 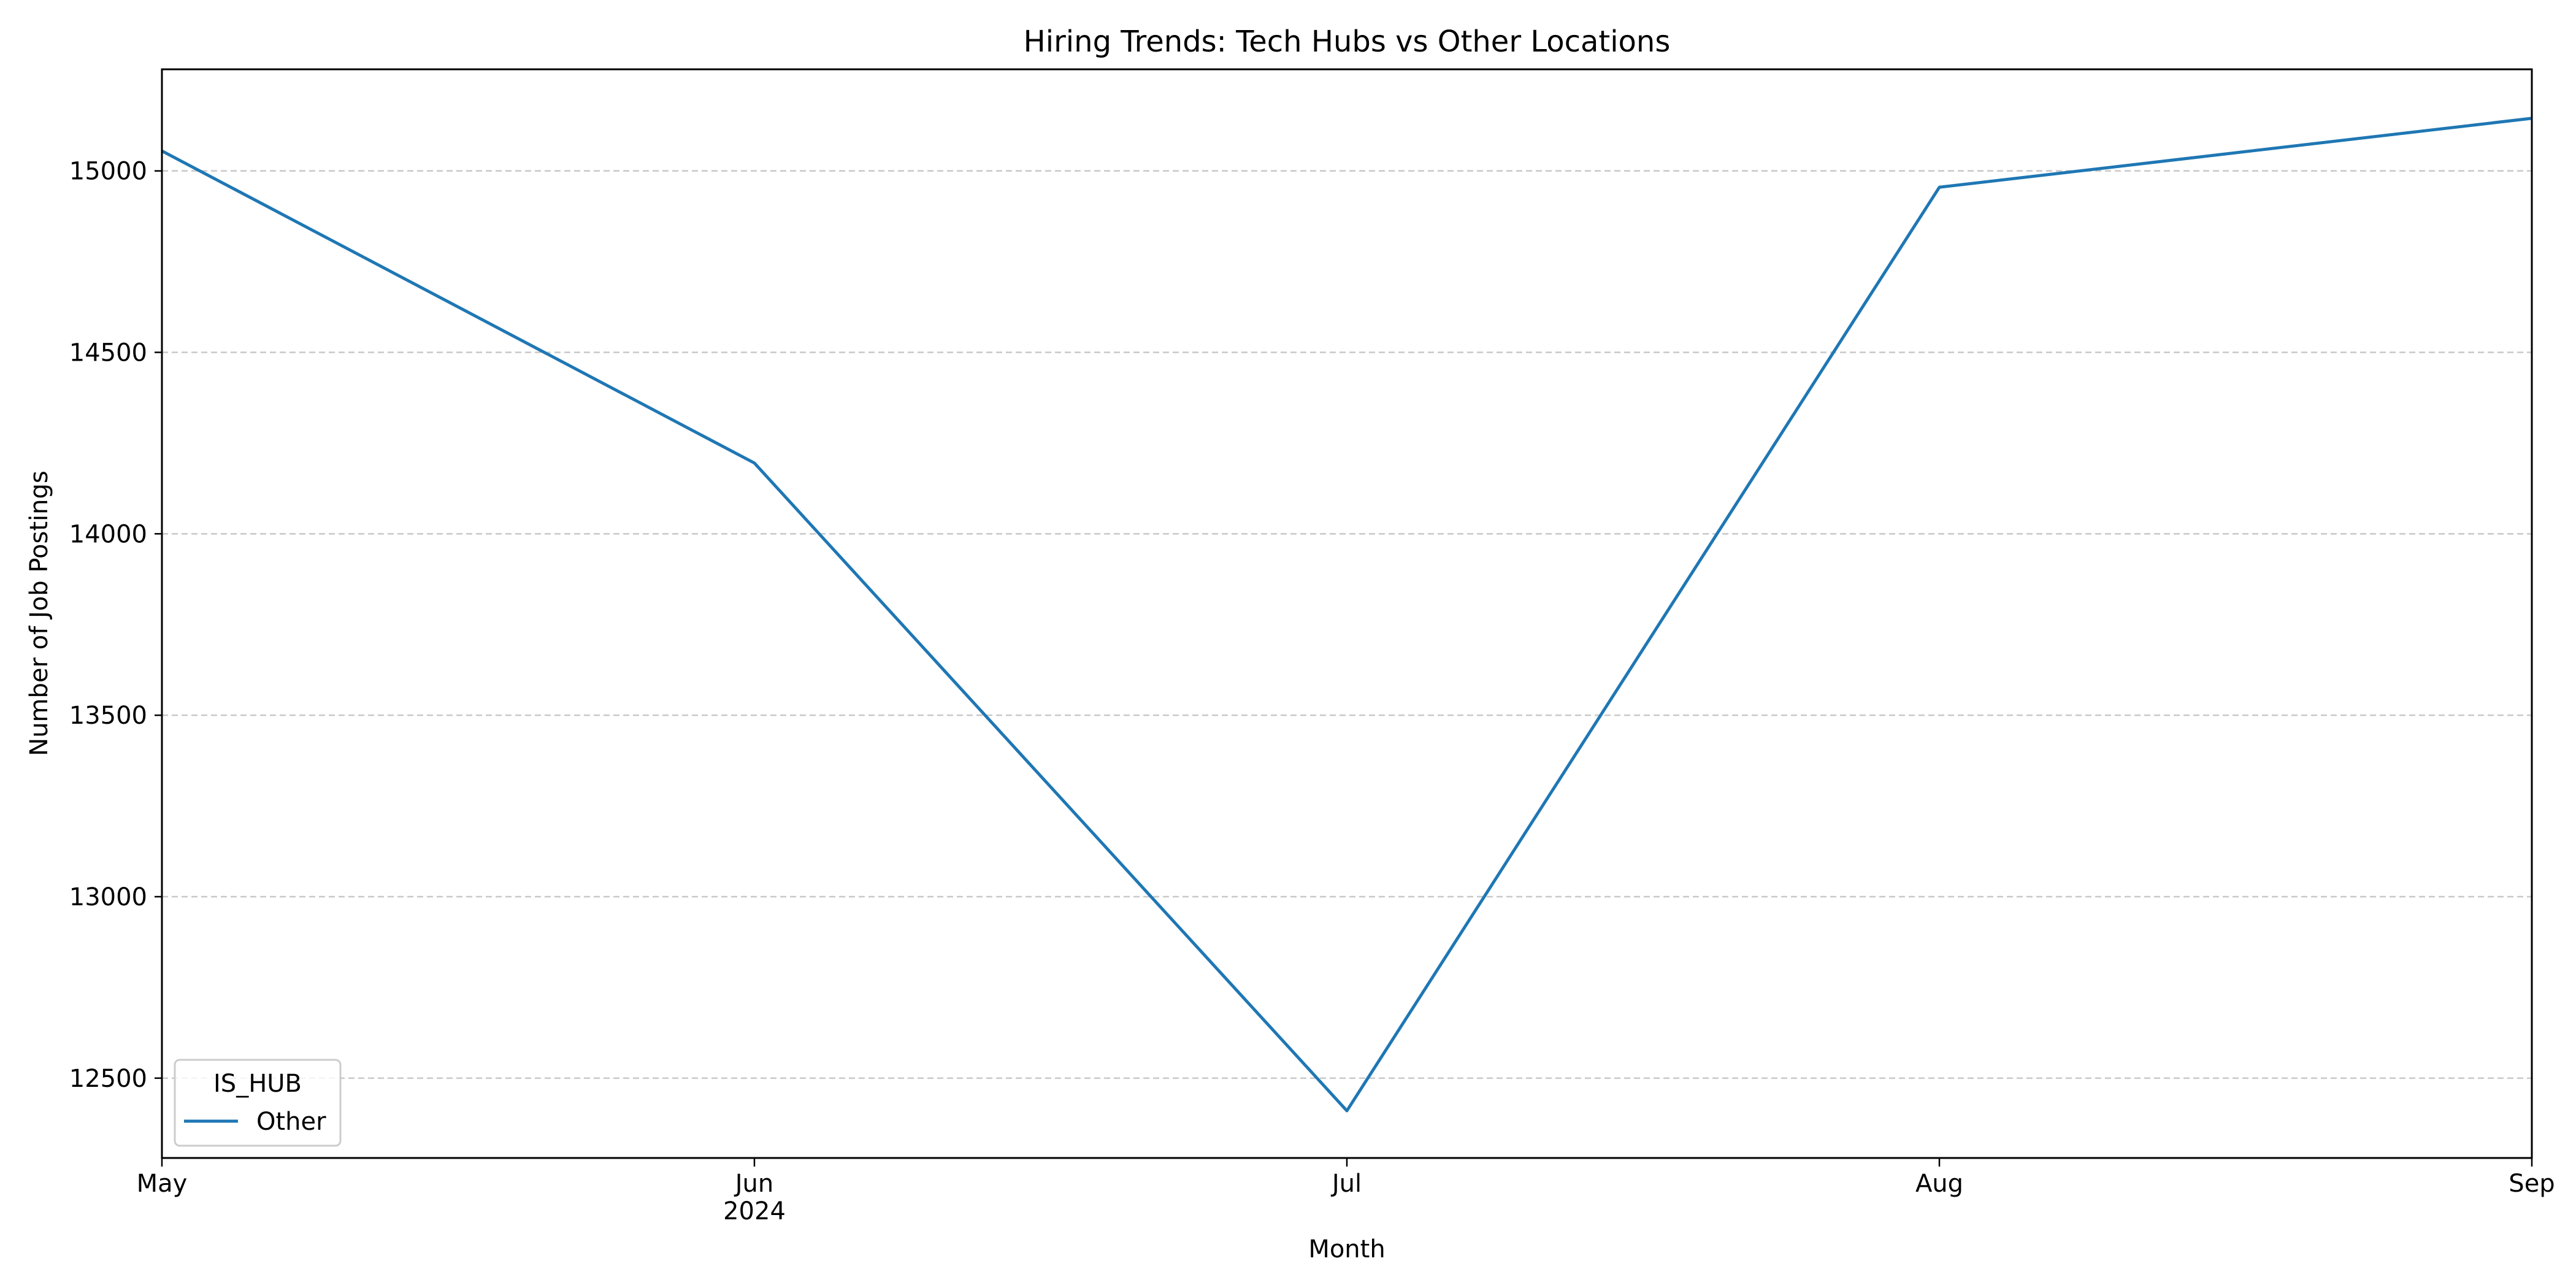 What do you see at coordinates (1346, 1184) in the screenshot?
I see `x-tick-label: Jul` at bounding box center [1346, 1184].